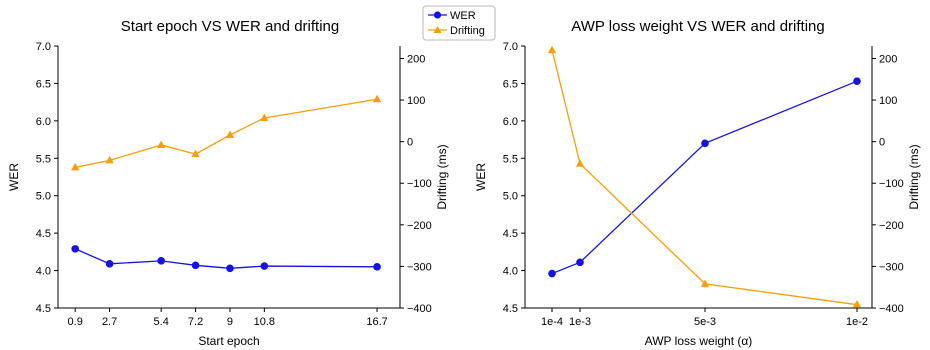  What do you see at coordinates (109, 322) in the screenshot?
I see `x-tick-label: 2.7` at bounding box center [109, 322].